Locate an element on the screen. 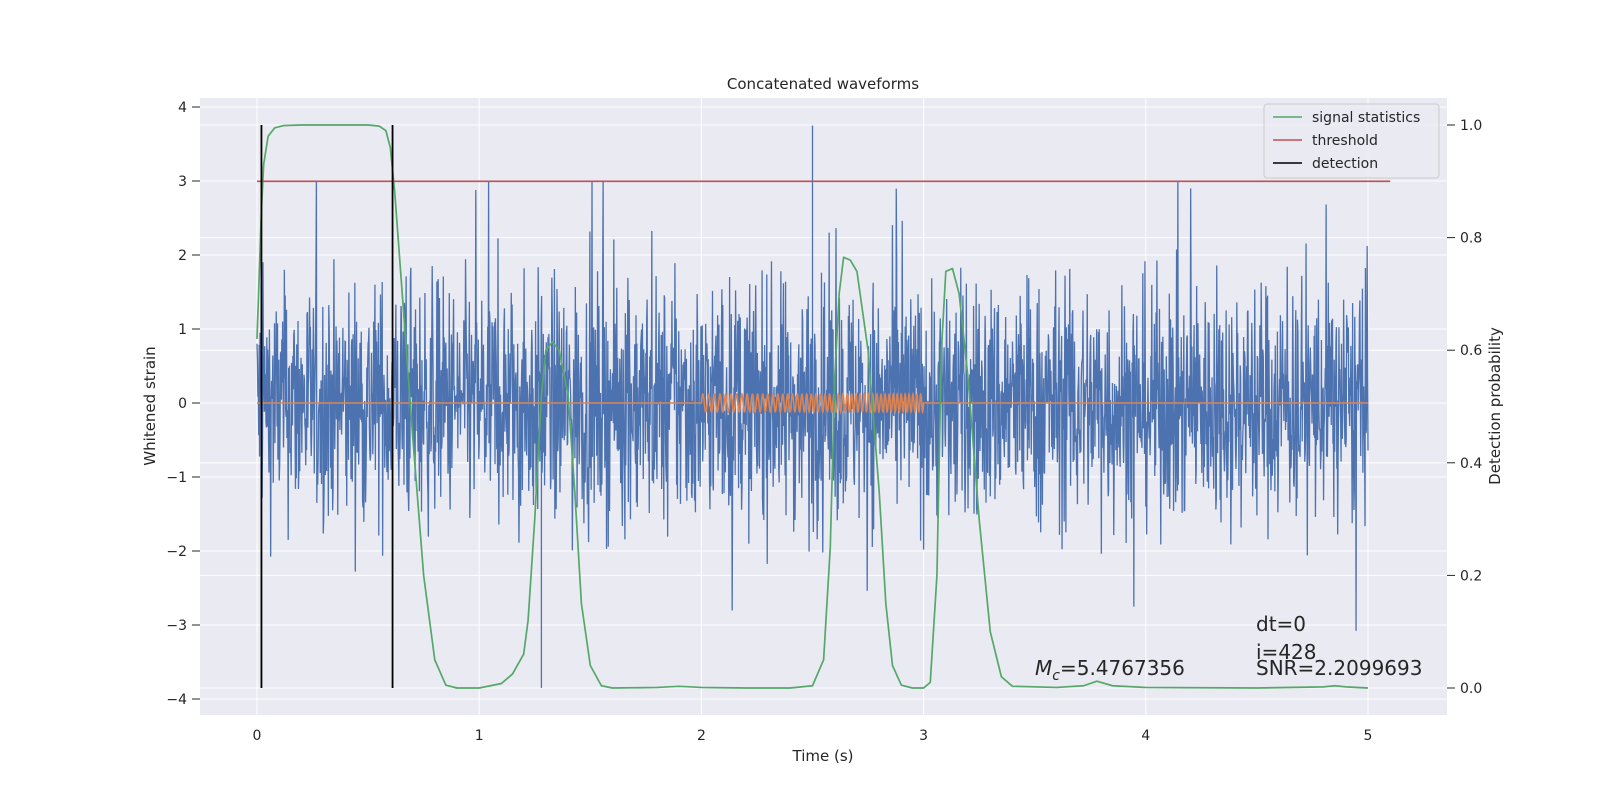  y2-tick-label-5: 1.0 is located at coordinates (1471, 126).